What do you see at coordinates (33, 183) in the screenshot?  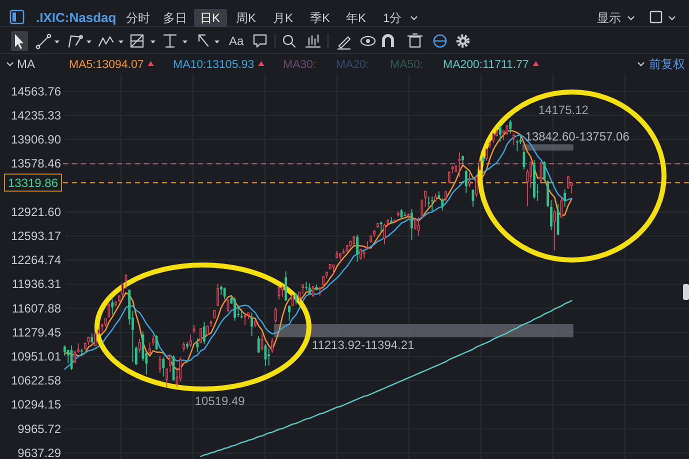 I see `ref-line-label: 13319.86` at bounding box center [33, 183].